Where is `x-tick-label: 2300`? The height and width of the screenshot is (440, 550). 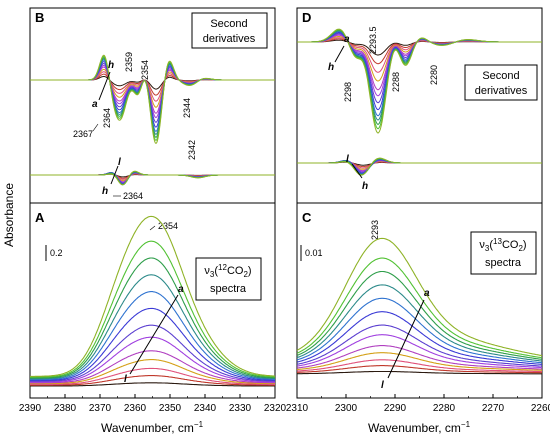
x-tick-label: 2300 is located at coordinates (346, 408).